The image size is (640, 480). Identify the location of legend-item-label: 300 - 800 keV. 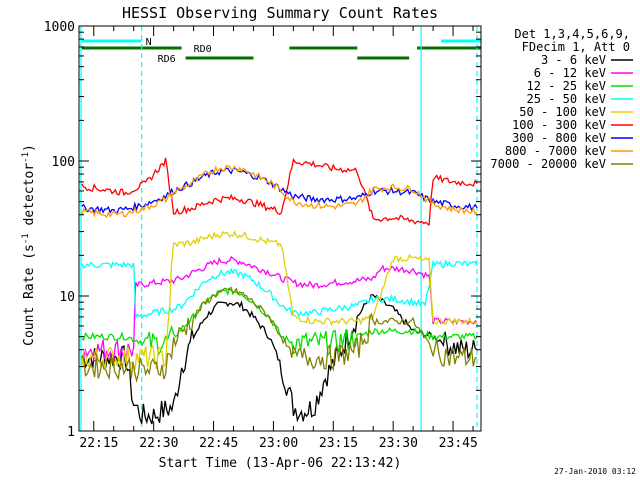
(559, 138).